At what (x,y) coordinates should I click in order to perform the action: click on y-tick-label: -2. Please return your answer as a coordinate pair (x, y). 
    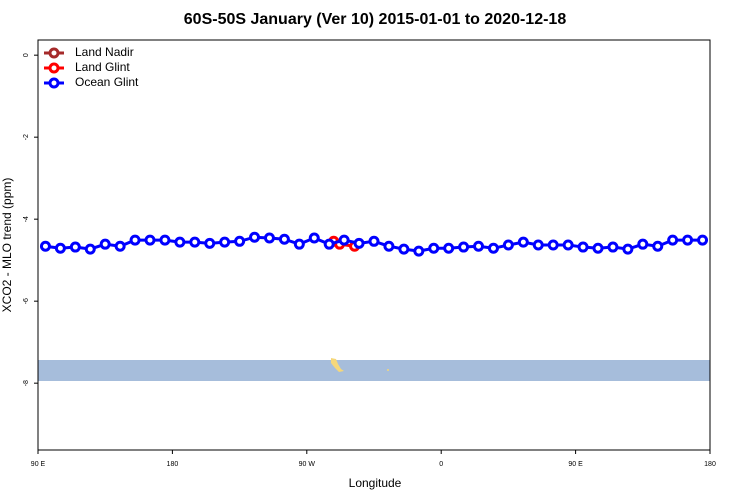
    Looking at the image, I should click on (26, 137).